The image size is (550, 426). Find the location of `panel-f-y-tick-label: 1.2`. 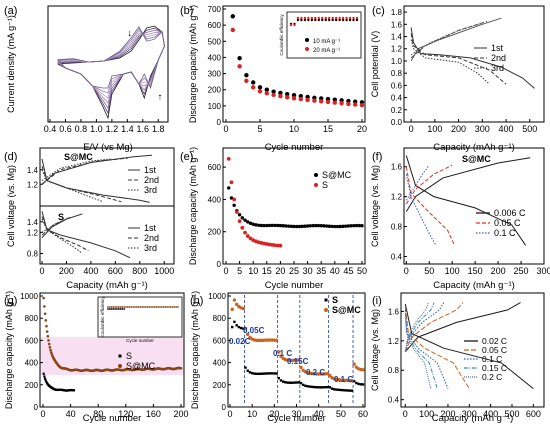

panel-f-y-tick-label: 1.2 is located at coordinates (397, 197).